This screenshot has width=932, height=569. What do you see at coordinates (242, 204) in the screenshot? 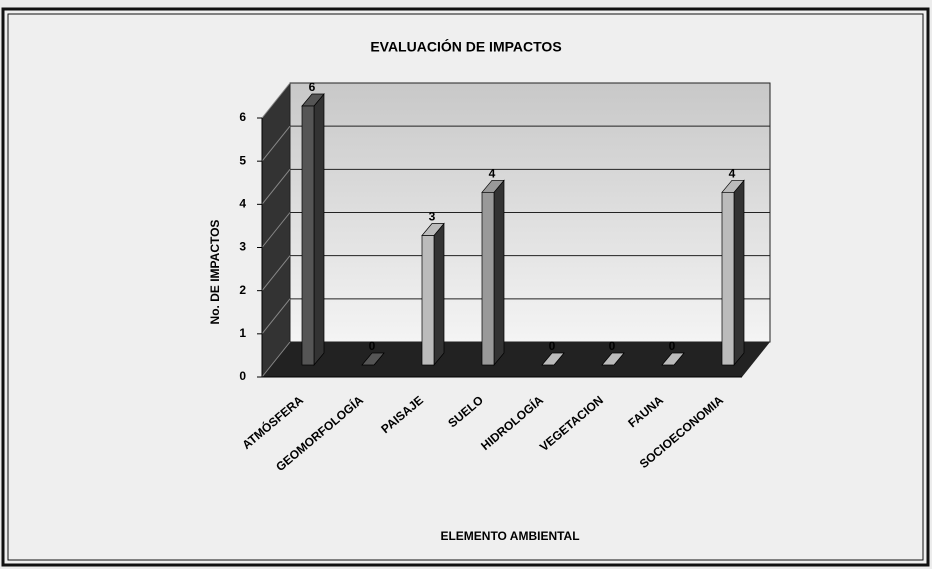
I see `y-tick-label: 4` at bounding box center [242, 204].